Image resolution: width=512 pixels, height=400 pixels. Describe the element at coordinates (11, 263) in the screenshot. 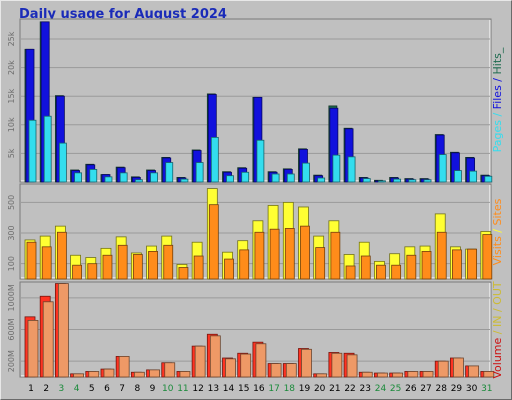

I see `vs-tick-label: 100` at that location.